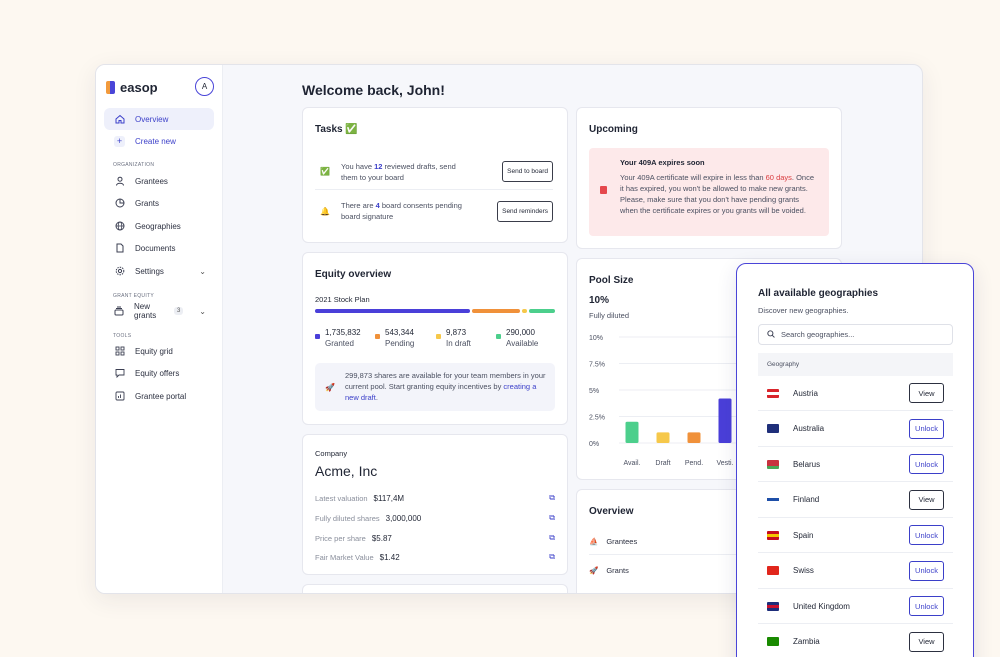 This screenshot has width=1000, height=657. Describe the element at coordinates (132, 87) in the screenshot. I see `brand-logo: easop` at that location.